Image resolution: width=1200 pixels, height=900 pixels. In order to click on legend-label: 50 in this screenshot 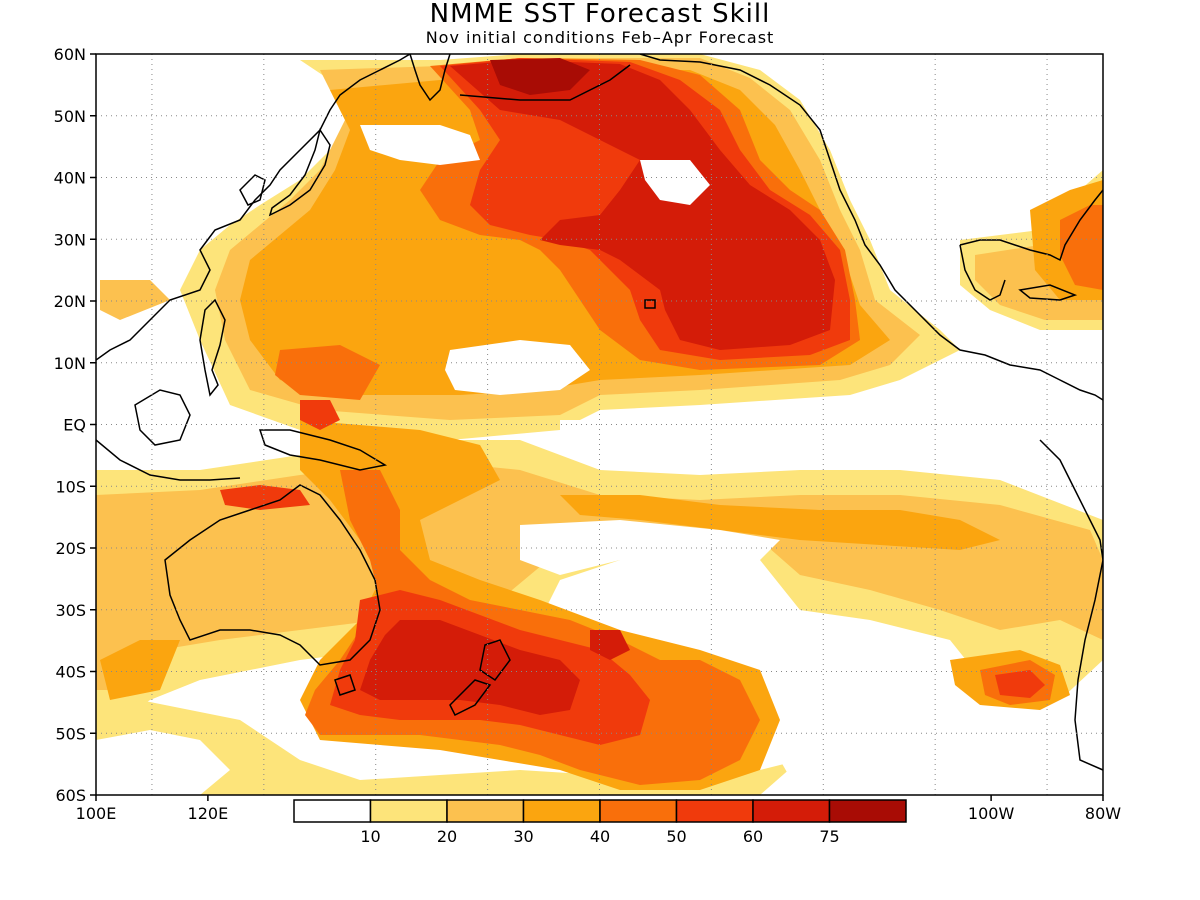, I will do `click(676, 836)`.